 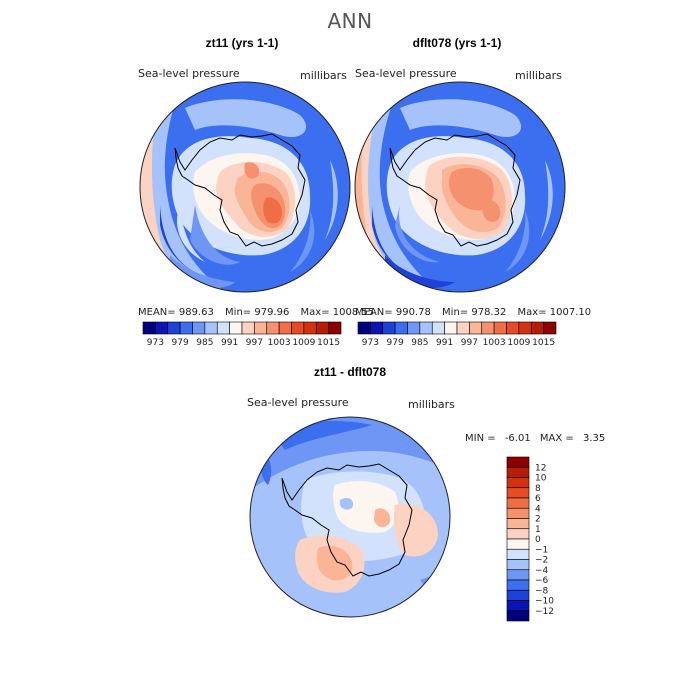 What do you see at coordinates (518, 343) in the screenshot?
I see `colorbar-tick-label: 1009` at bounding box center [518, 343].